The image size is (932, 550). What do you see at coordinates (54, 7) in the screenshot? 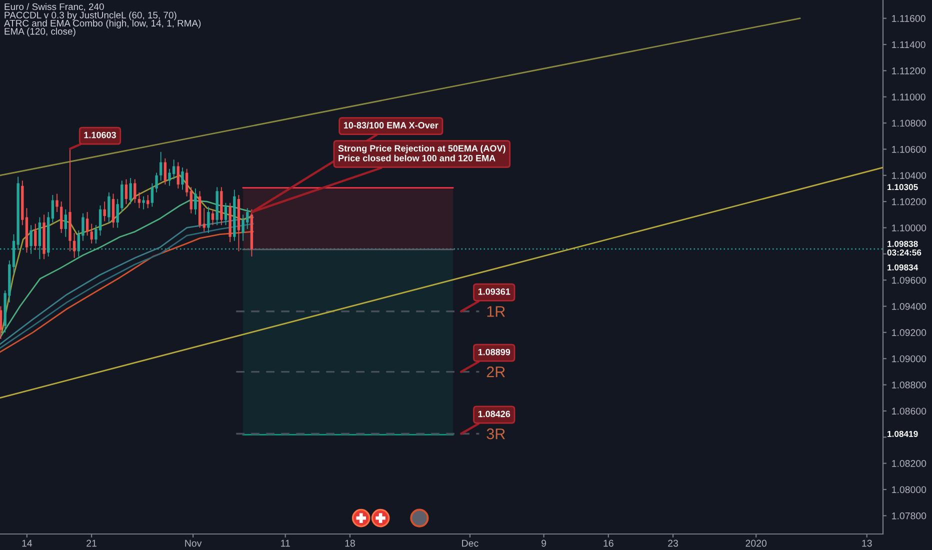
I see `chart-title: Euro / Swiss Franc, 240` at bounding box center [54, 7].